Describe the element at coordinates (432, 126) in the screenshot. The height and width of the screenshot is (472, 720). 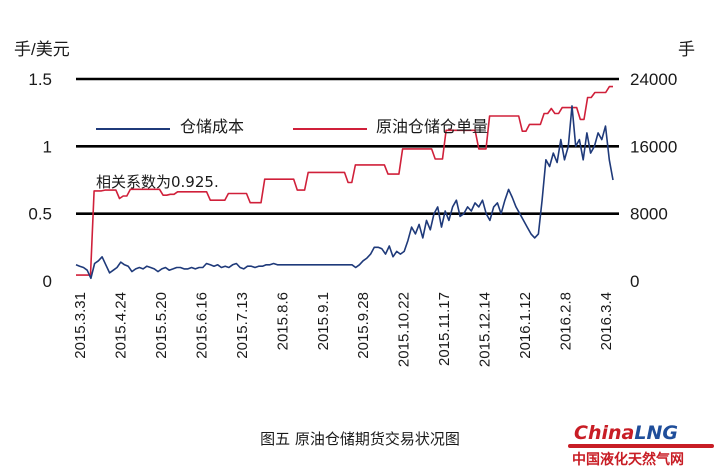
I see `legend-label-volume: 原油仓储仓单量` at that location.